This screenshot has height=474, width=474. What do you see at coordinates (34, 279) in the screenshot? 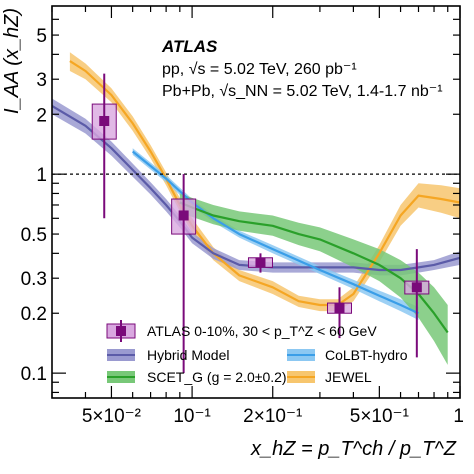
I see `y-tick-label-2: 0.3` at bounding box center [34, 279].